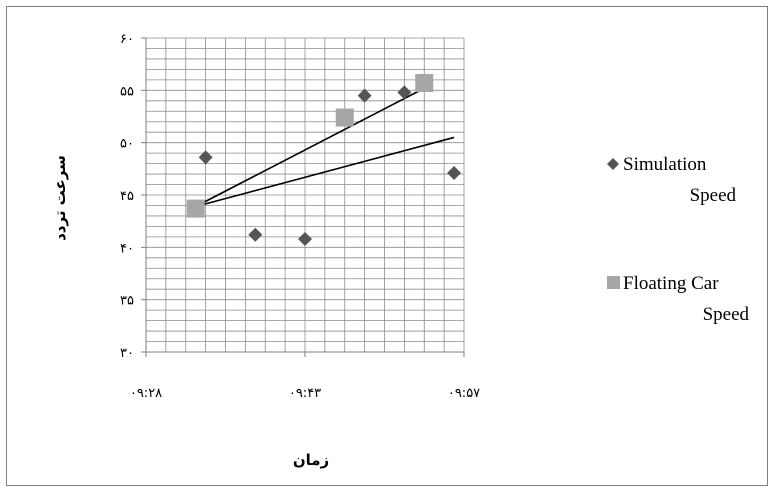 This screenshot has width=773, height=495. Describe the element at coordinates (665, 164) in the screenshot. I see `legend-label-simulation-speed-line1: Simulation` at that location.